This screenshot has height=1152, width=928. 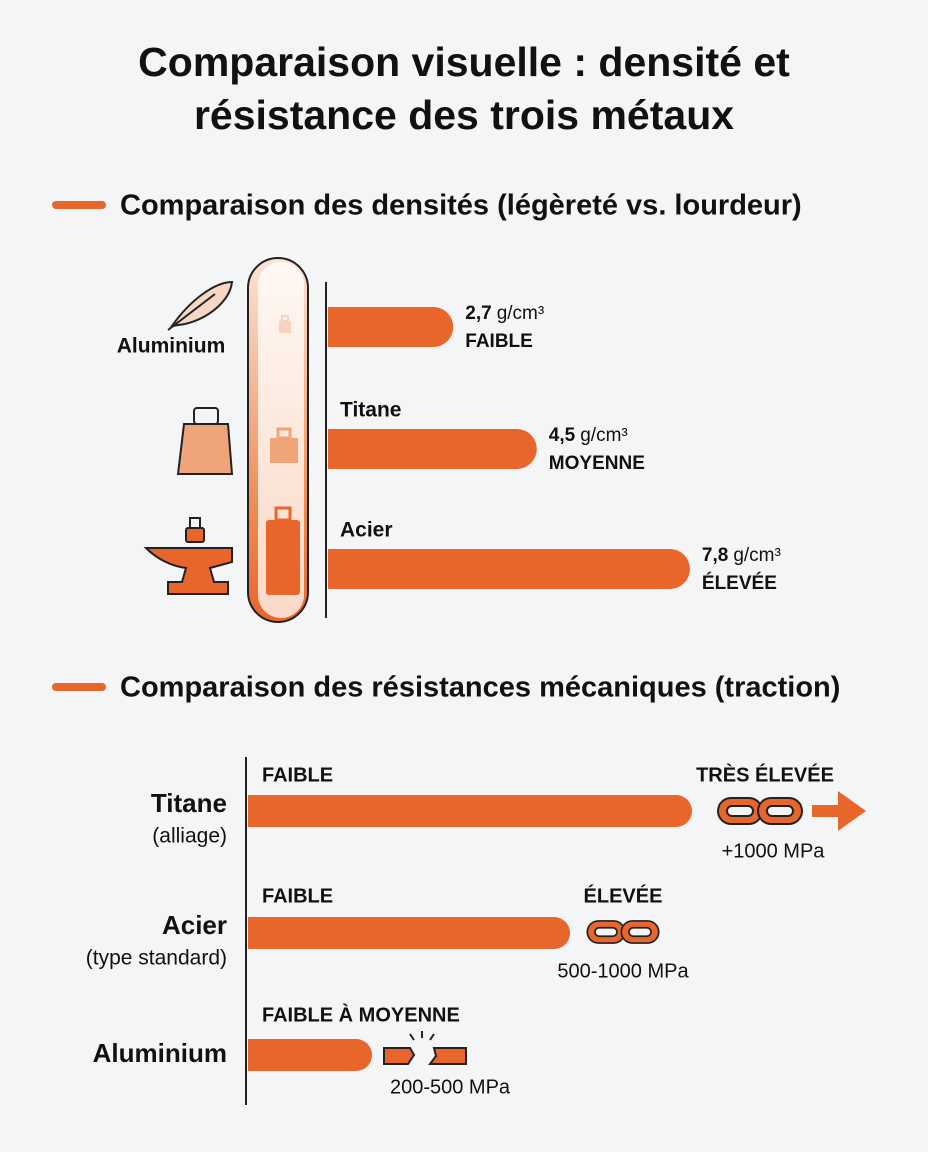 I want to click on end-label: TRÈS ÉLEVÉE, so click(x=765, y=774).